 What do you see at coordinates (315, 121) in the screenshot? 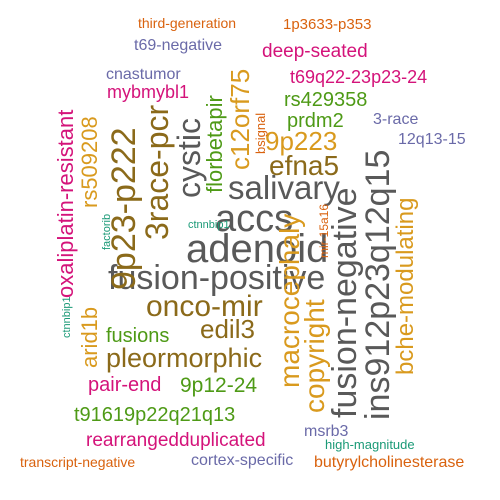
I see `word-prdm2: prdm2` at bounding box center [315, 121].